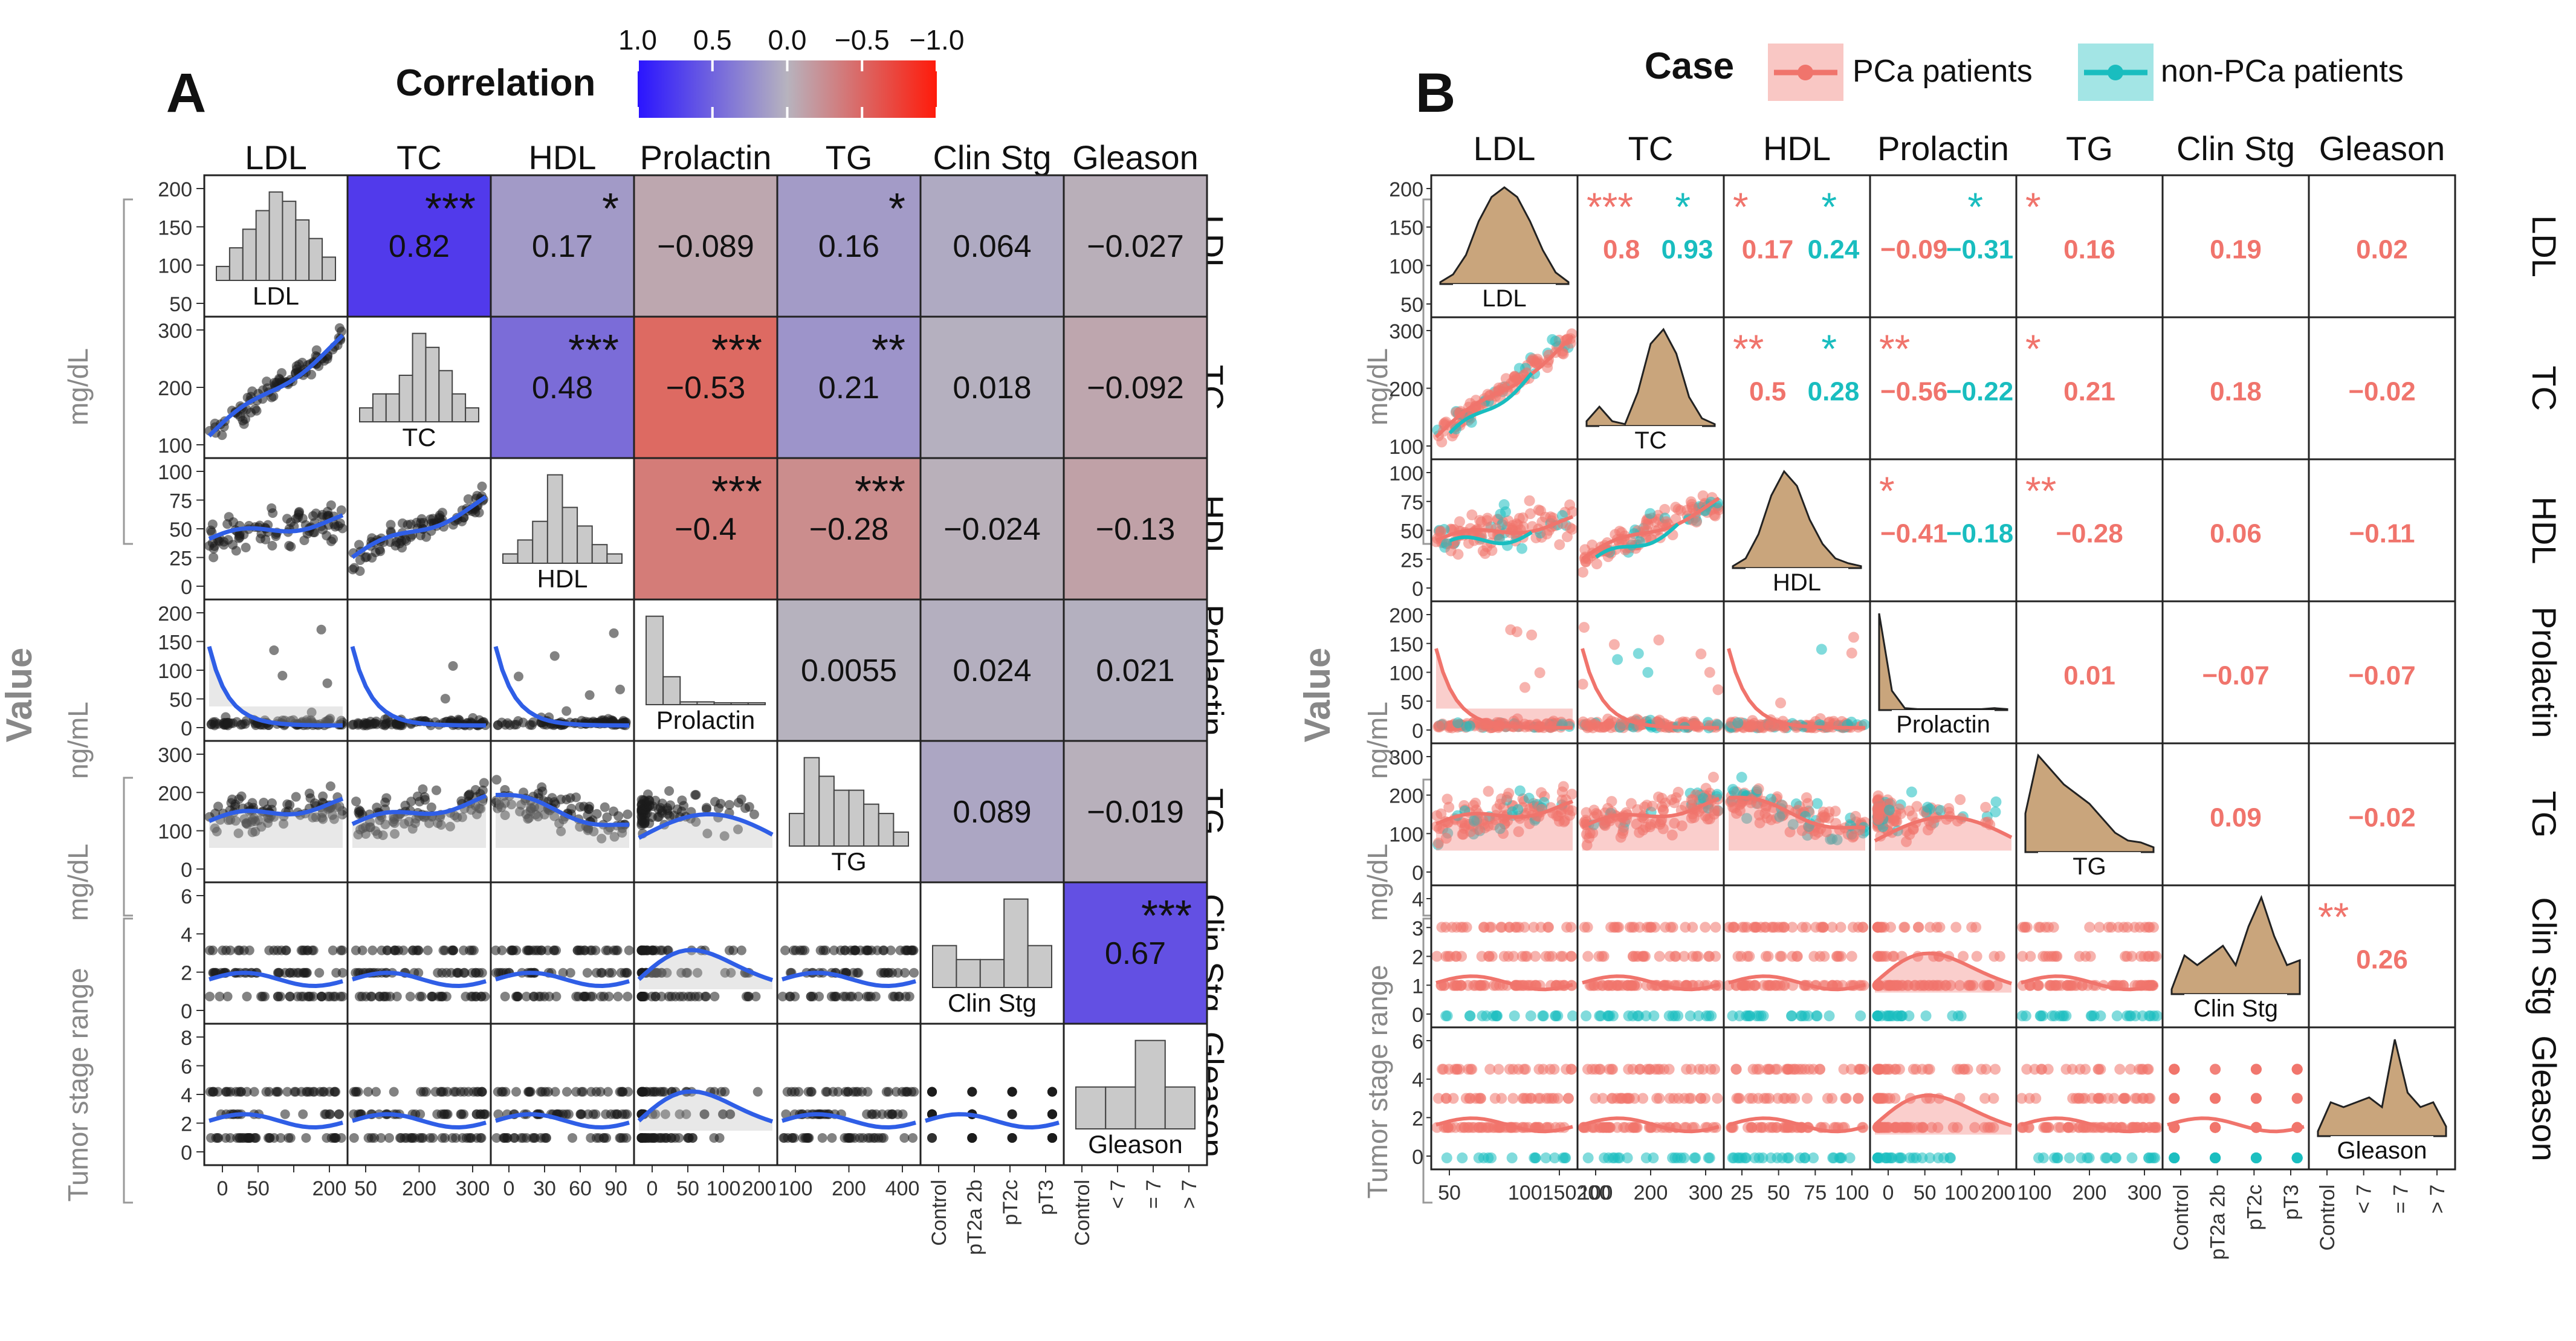 The width and height of the screenshot is (2576, 1341). Describe the element at coordinates (849, 157) in the screenshot. I see `col-header-tg: TG` at that location.